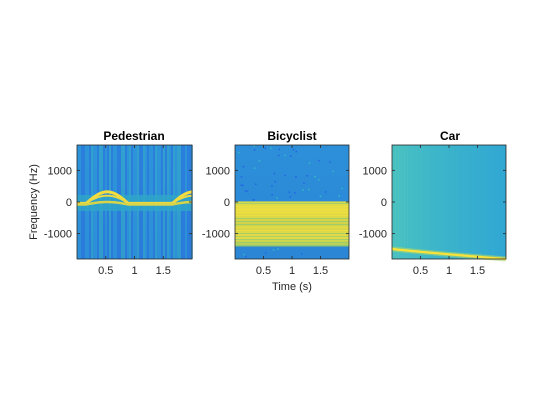  What do you see at coordinates (291, 136) in the screenshot?
I see `chart-title: Bicyclist` at bounding box center [291, 136].